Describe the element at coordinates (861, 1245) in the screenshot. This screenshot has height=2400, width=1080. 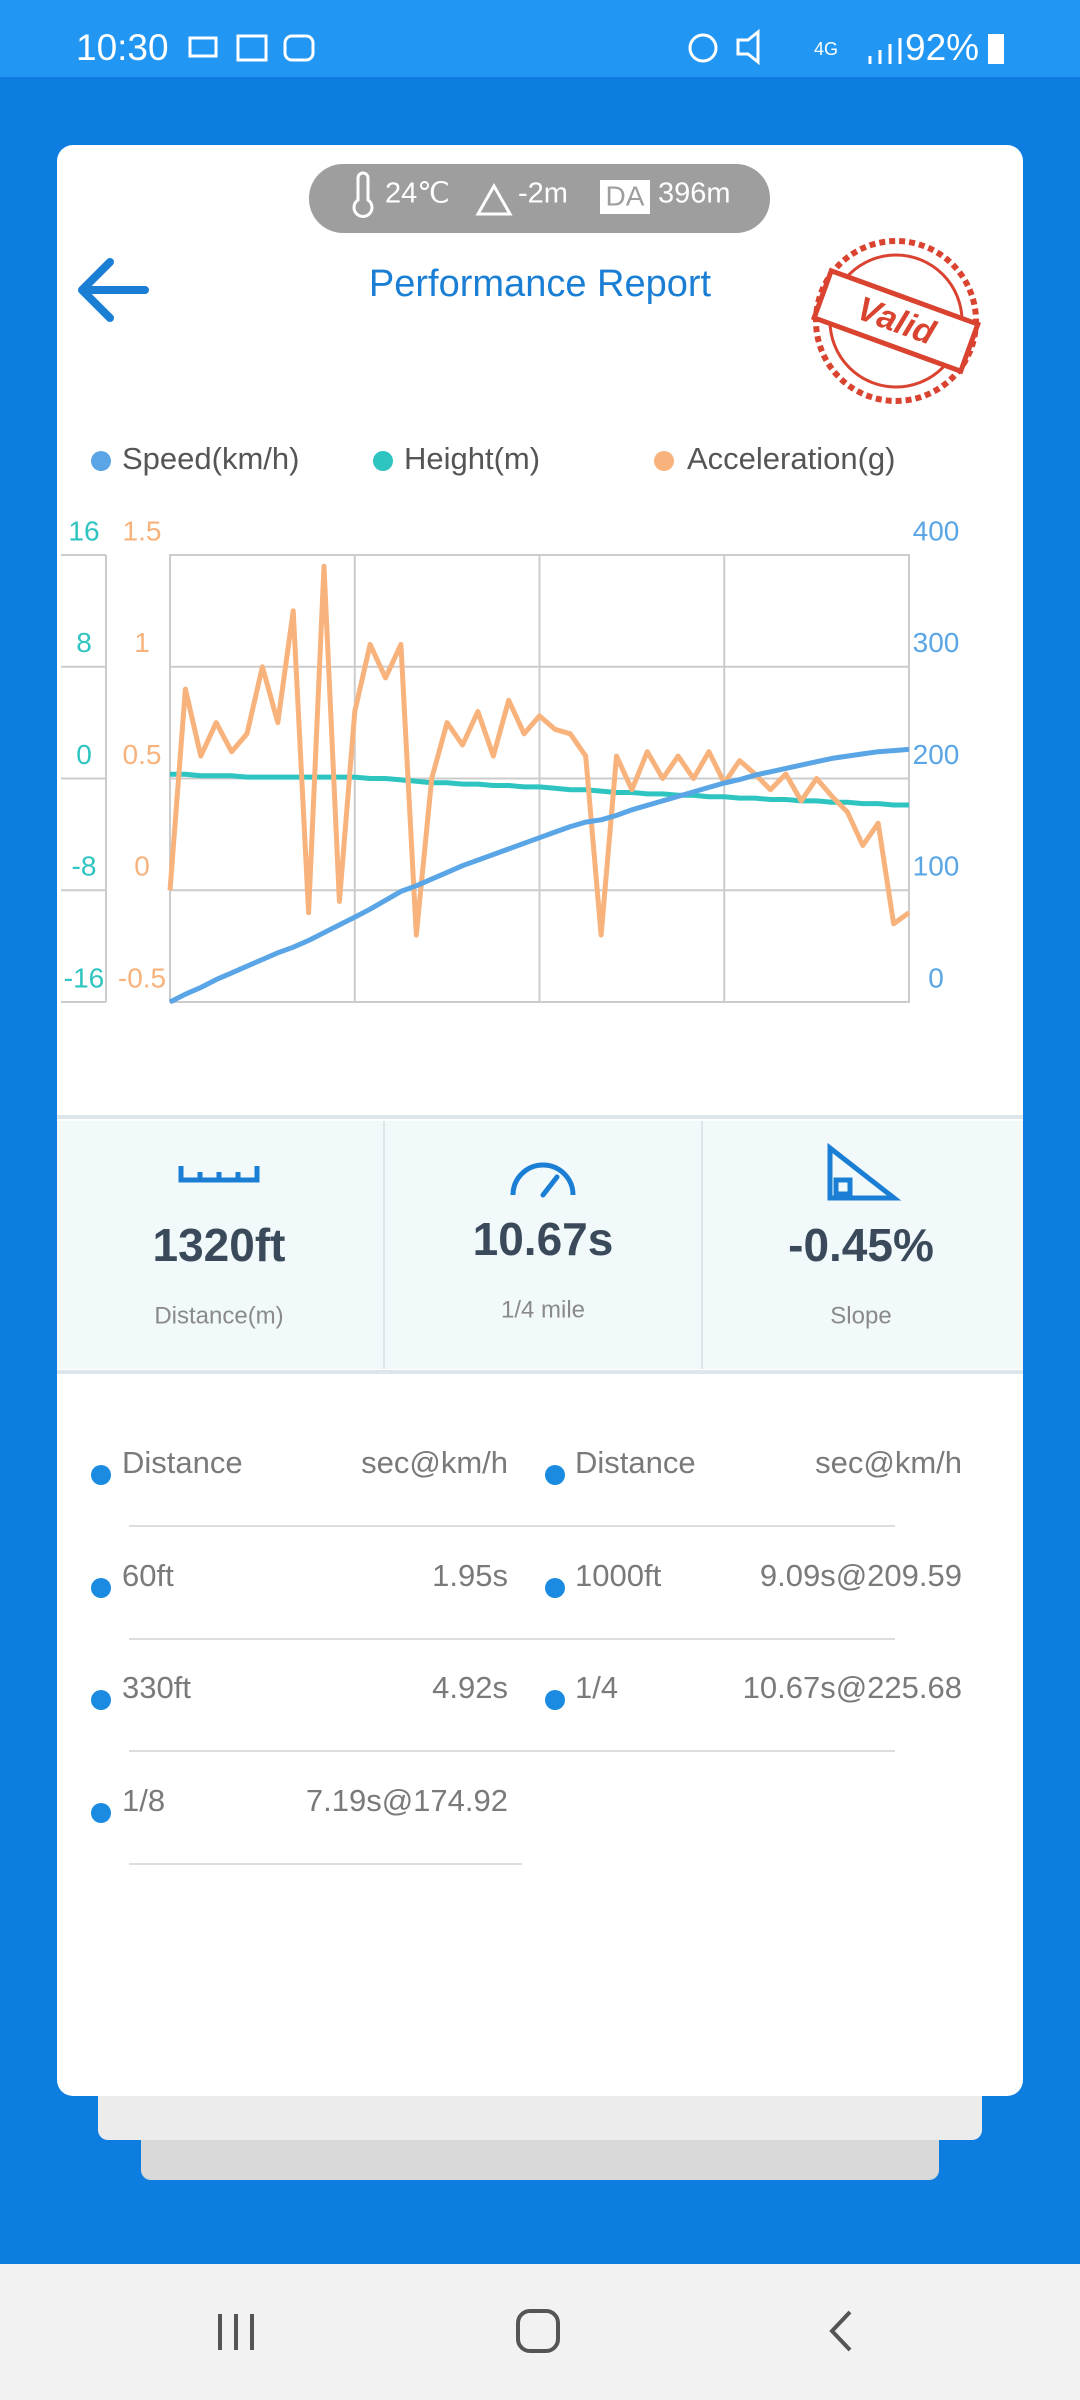
I see `stat-value: -0.45%` at that location.